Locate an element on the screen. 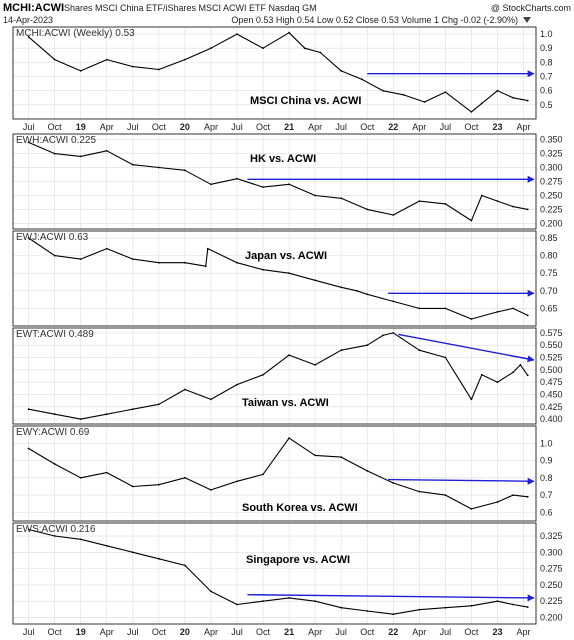 The height and width of the screenshot is (640, 574). x-tick-label: 19 is located at coordinates (81, 632).